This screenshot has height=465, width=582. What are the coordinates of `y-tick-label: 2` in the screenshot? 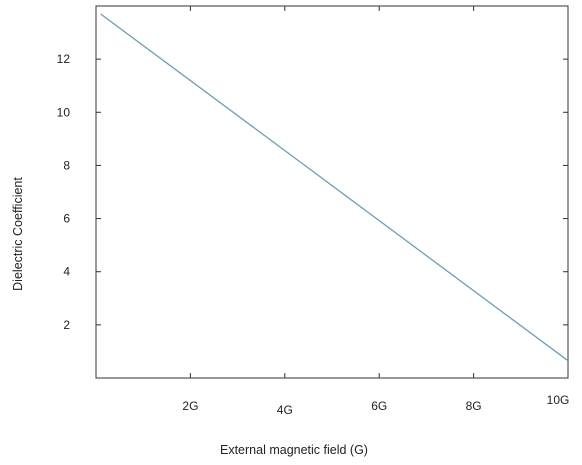 It's located at (66, 325).